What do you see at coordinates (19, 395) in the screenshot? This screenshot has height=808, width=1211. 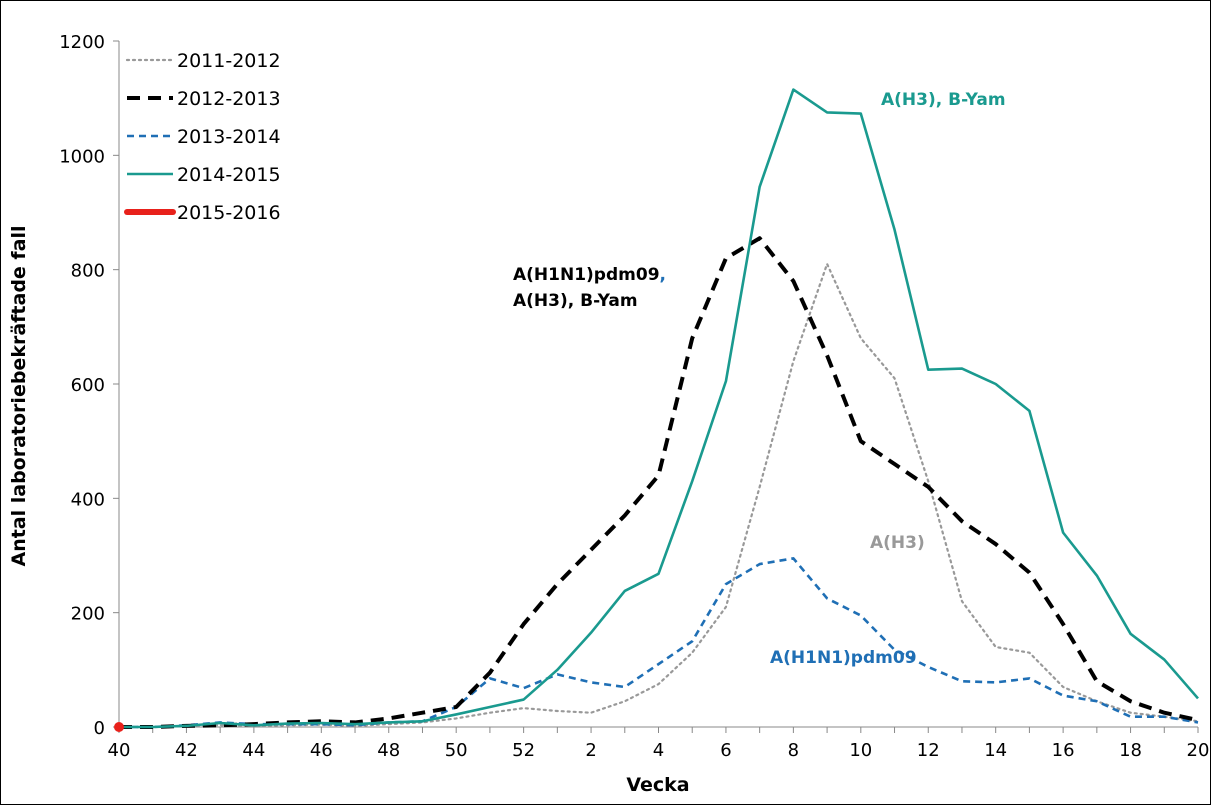 I see `y-axis-label: Antal laboratoriebekräftade fall` at bounding box center [19, 395].